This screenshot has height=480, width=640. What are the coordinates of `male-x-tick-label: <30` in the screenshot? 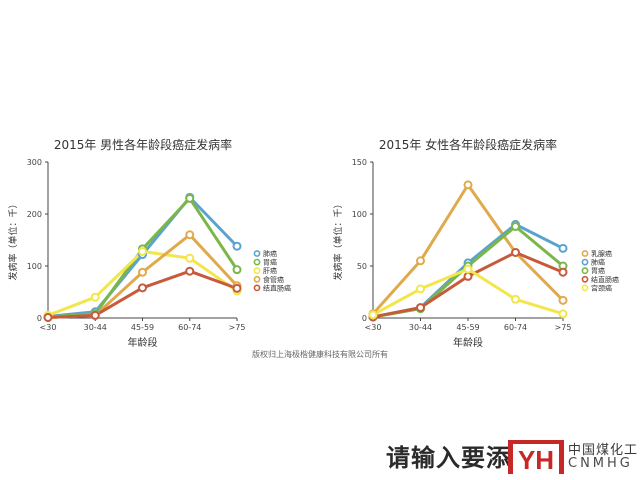 It's located at (48, 327).